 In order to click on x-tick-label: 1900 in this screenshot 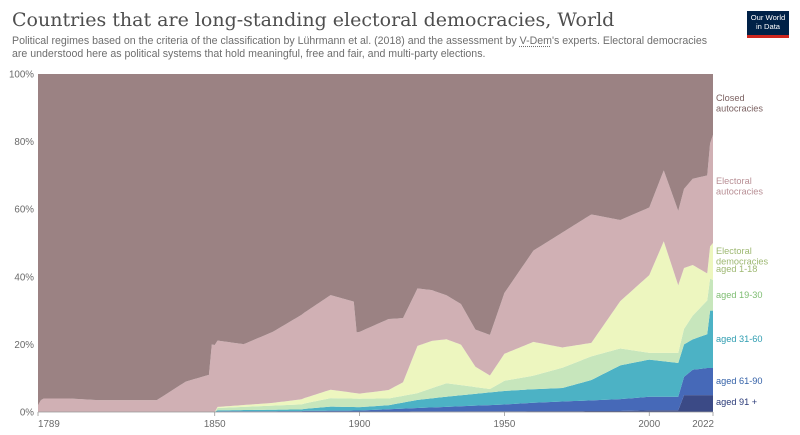, I will do `click(360, 424)`.